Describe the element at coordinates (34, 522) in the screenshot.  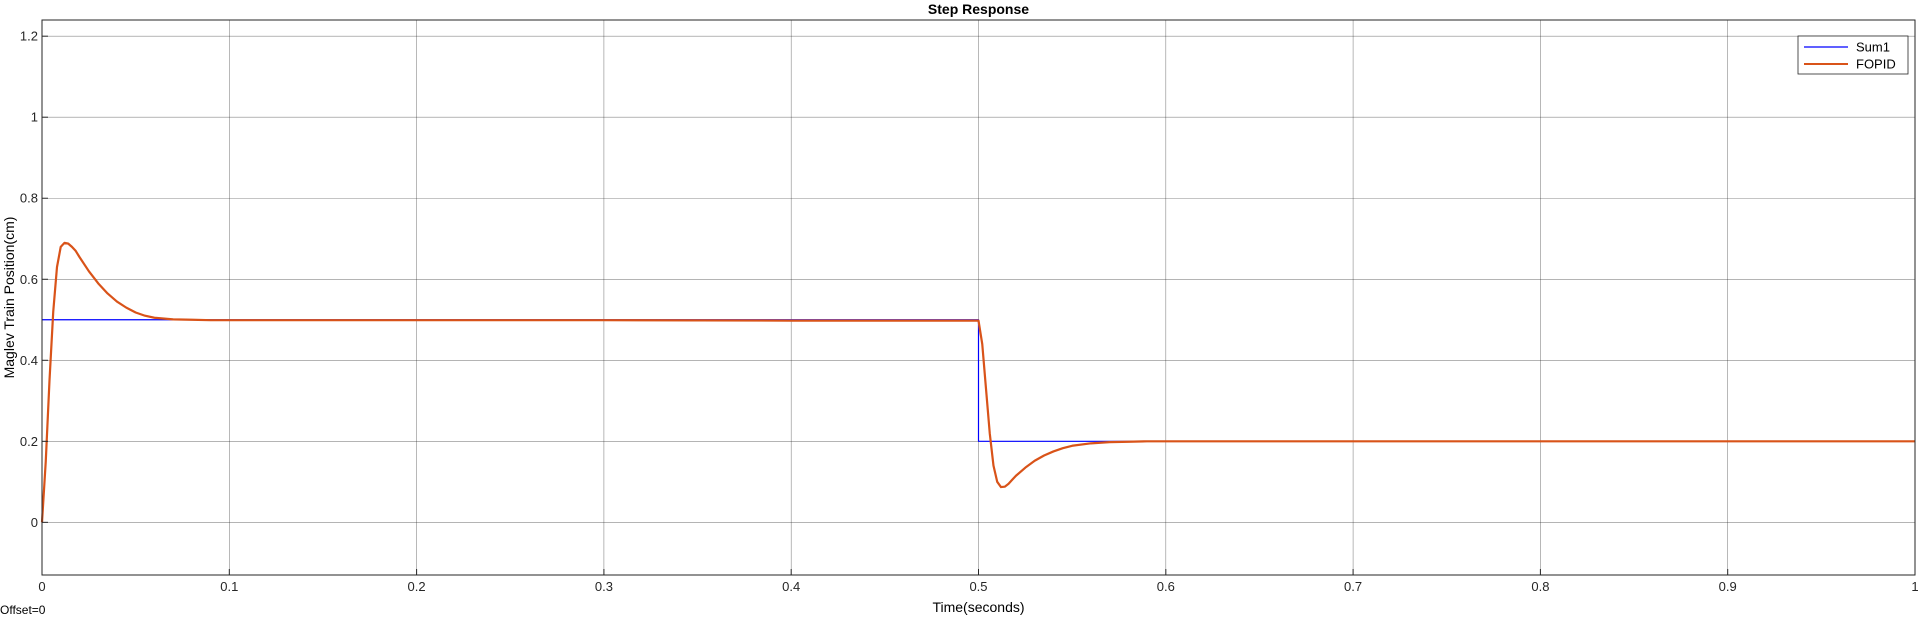
I see `y-tick-label: 0` at that location.